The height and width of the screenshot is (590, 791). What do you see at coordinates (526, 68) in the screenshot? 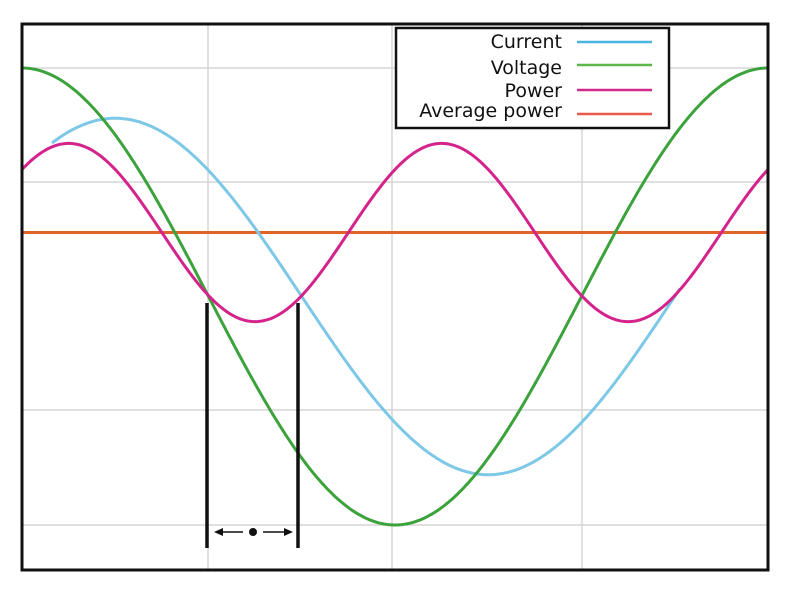
I see `legend-label: Voltage` at bounding box center [526, 68].